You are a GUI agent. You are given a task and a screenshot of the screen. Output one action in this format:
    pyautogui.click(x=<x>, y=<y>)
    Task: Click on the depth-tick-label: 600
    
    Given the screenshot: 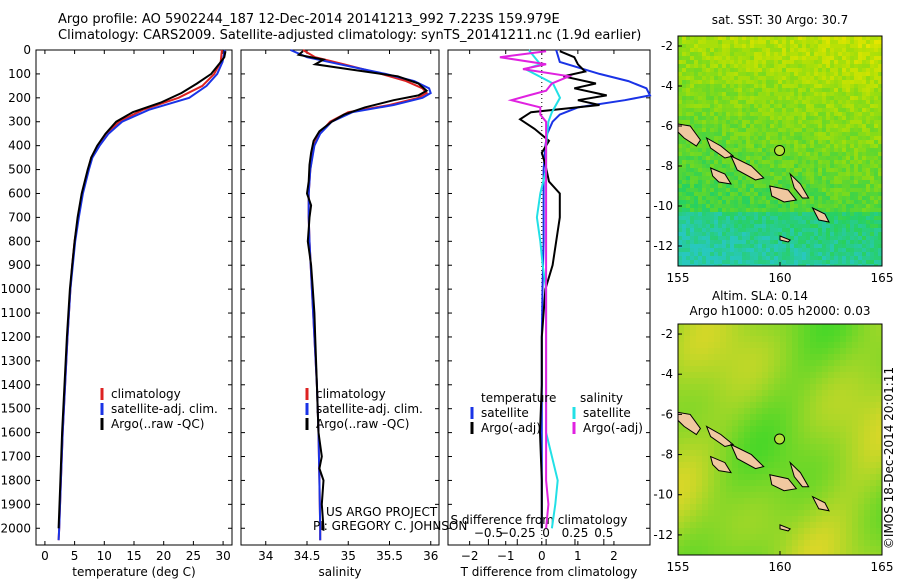 What is the action you would take?
    pyautogui.click(x=19, y=193)
    